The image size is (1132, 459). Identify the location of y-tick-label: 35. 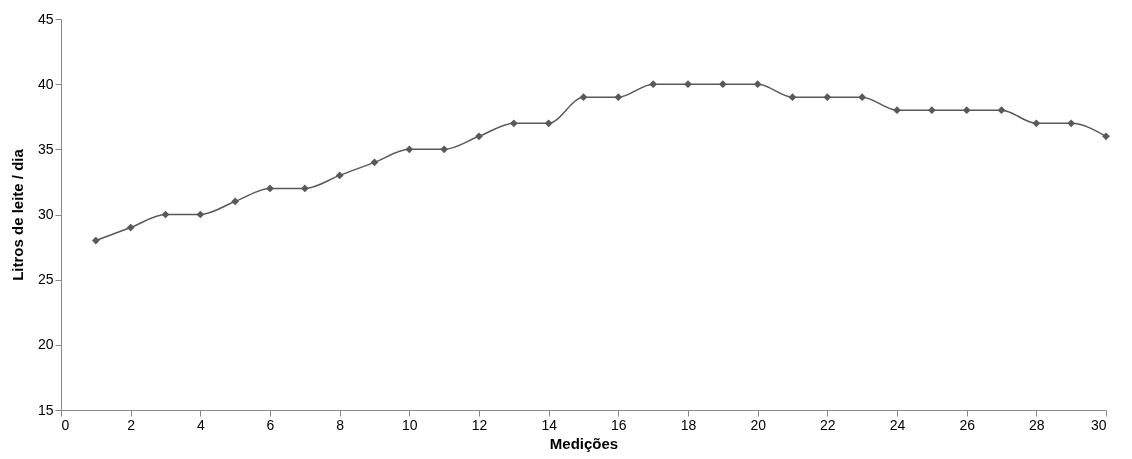
(45, 148).